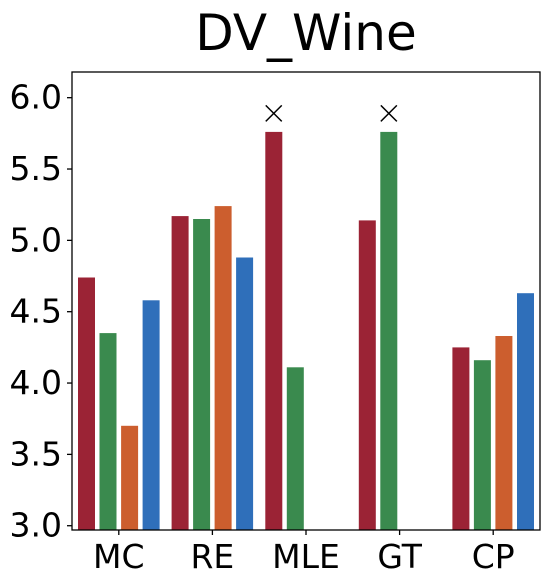 The image size is (548, 581). I want to click on bar-re-s1, so click(180, 373).